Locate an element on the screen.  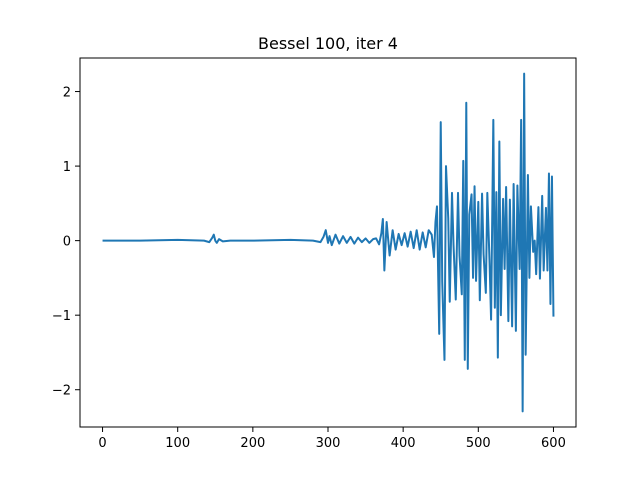
y-tick-label: −1 is located at coordinates (61, 316).